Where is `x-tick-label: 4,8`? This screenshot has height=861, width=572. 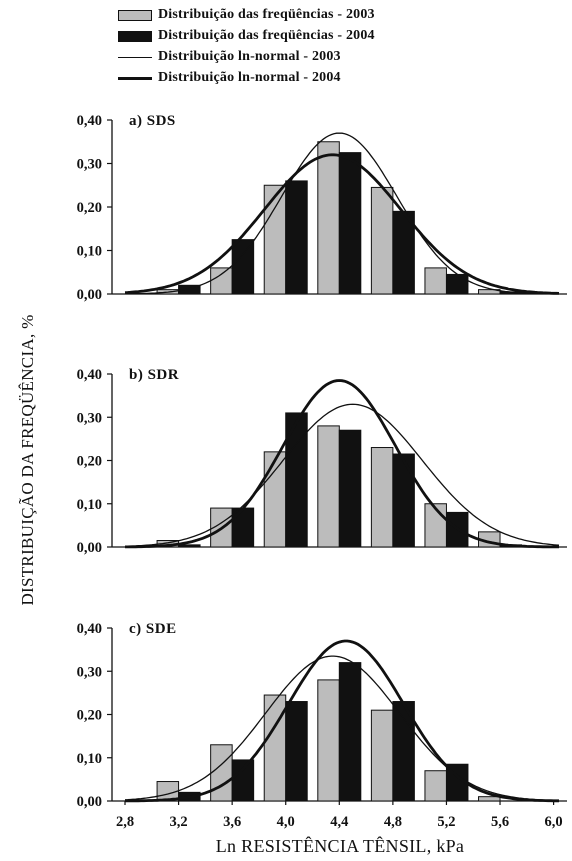 x-tick-label: 4,8 is located at coordinates (393, 822).